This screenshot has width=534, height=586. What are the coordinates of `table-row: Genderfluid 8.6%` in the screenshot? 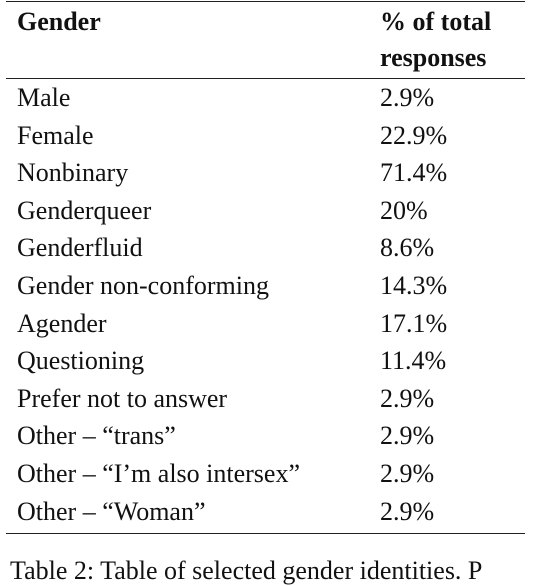 It's located at (265, 248).